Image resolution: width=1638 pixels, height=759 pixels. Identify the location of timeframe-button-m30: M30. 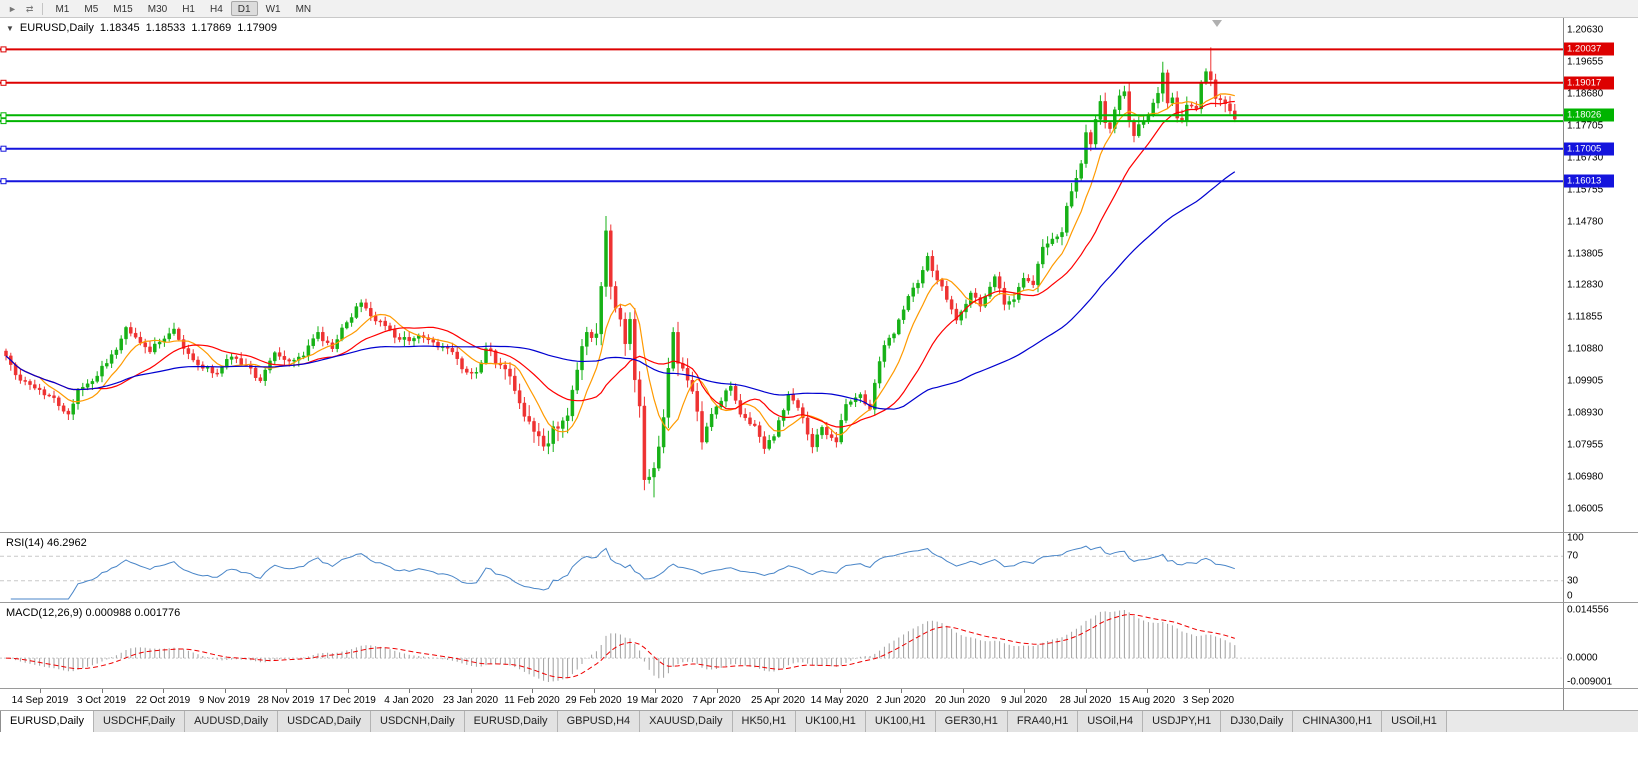
(157, 9).